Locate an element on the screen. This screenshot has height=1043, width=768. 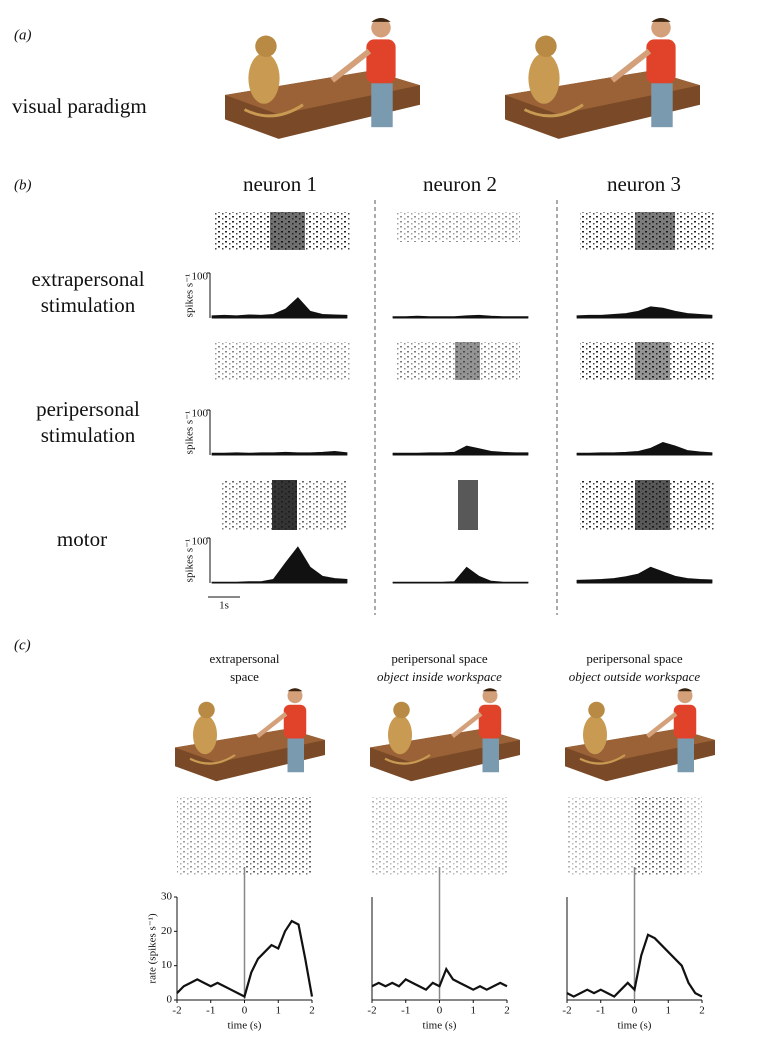
rasters is located at coordinates (439, 836).